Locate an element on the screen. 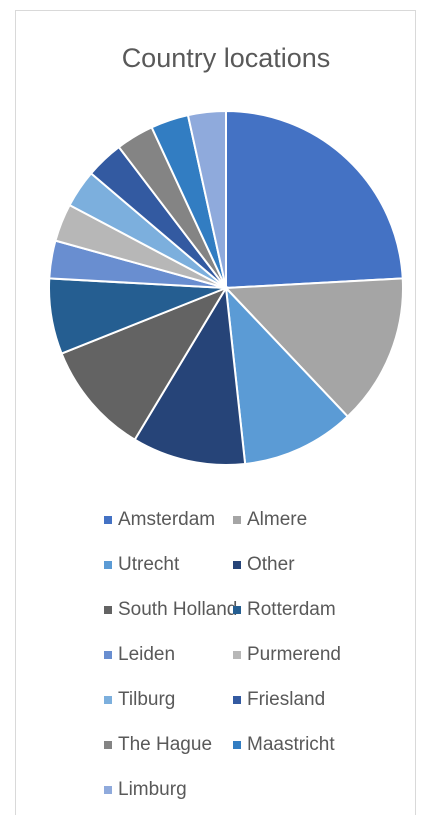  legend-label: Limburg is located at coordinates (152, 789).